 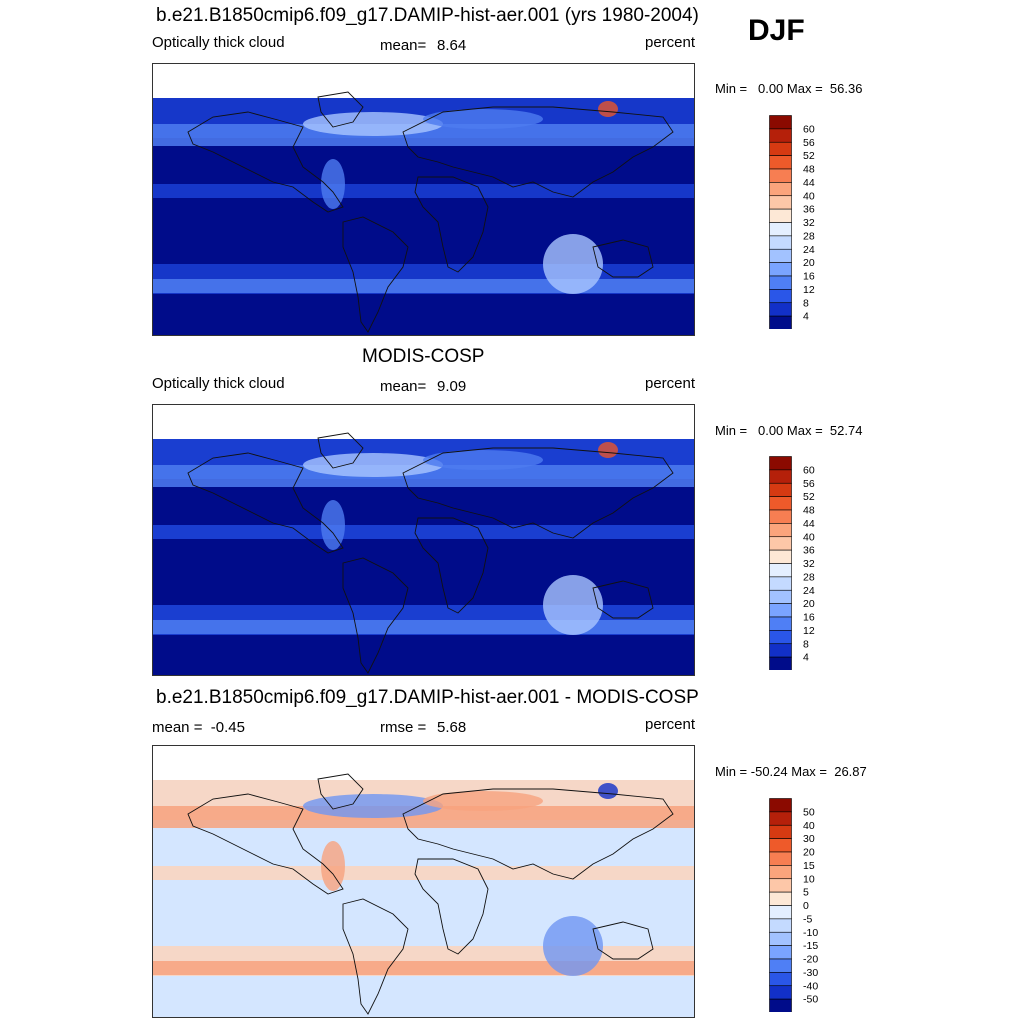 What do you see at coordinates (807, 919) in the screenshot?
I see `colorbar-tick-label: -5` at bounding box center [807, 919].